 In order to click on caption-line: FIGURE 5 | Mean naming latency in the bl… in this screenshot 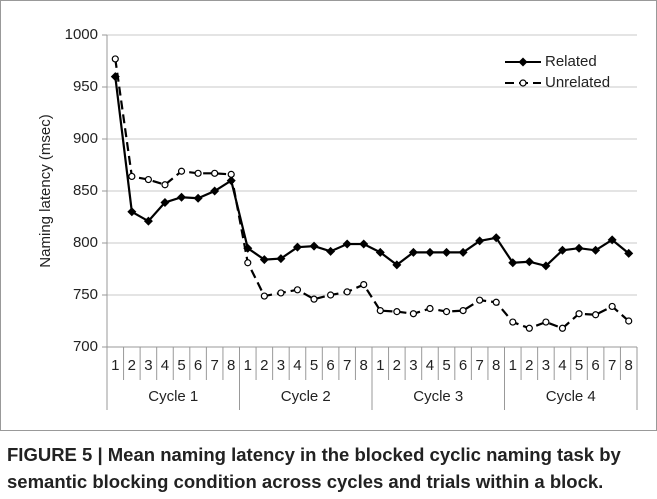, I will do `click(314, 454)`.